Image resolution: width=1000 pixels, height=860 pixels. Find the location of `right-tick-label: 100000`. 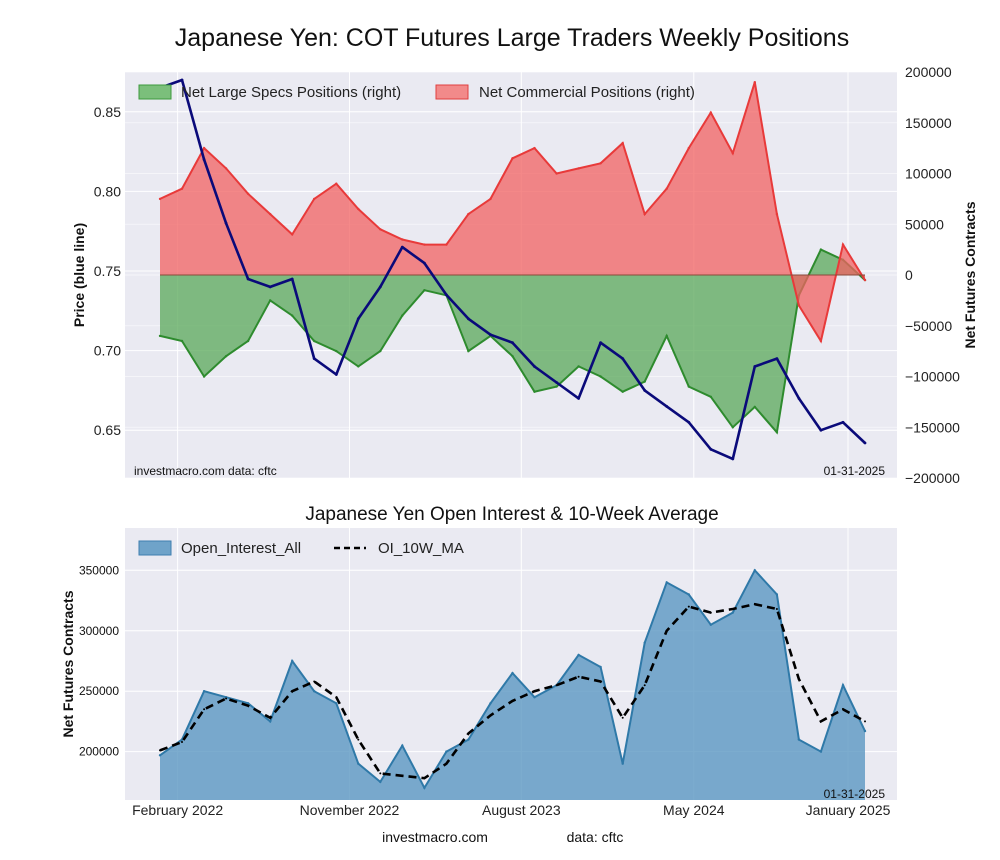

right-tick-label: 100000 is located at coordinates (928, 174).